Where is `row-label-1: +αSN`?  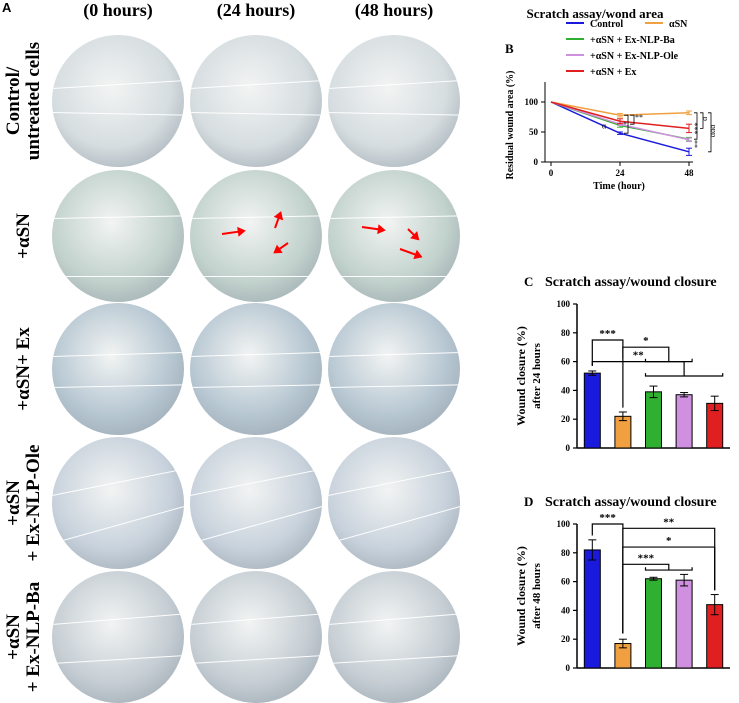 row-label-1: +αSN is located at coordinates (23, 236).